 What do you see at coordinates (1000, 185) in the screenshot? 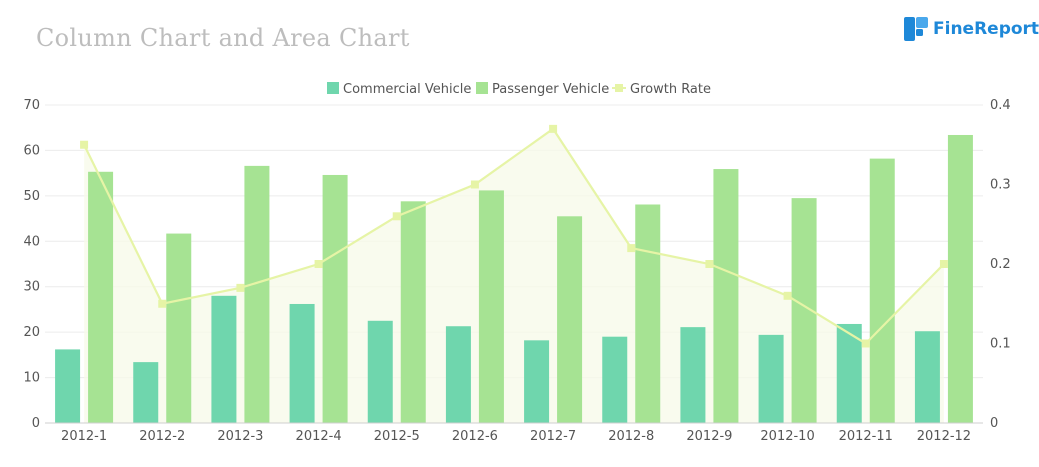
I see `y-right-tick-label: 0.3` at bounding box center [1000, 185].